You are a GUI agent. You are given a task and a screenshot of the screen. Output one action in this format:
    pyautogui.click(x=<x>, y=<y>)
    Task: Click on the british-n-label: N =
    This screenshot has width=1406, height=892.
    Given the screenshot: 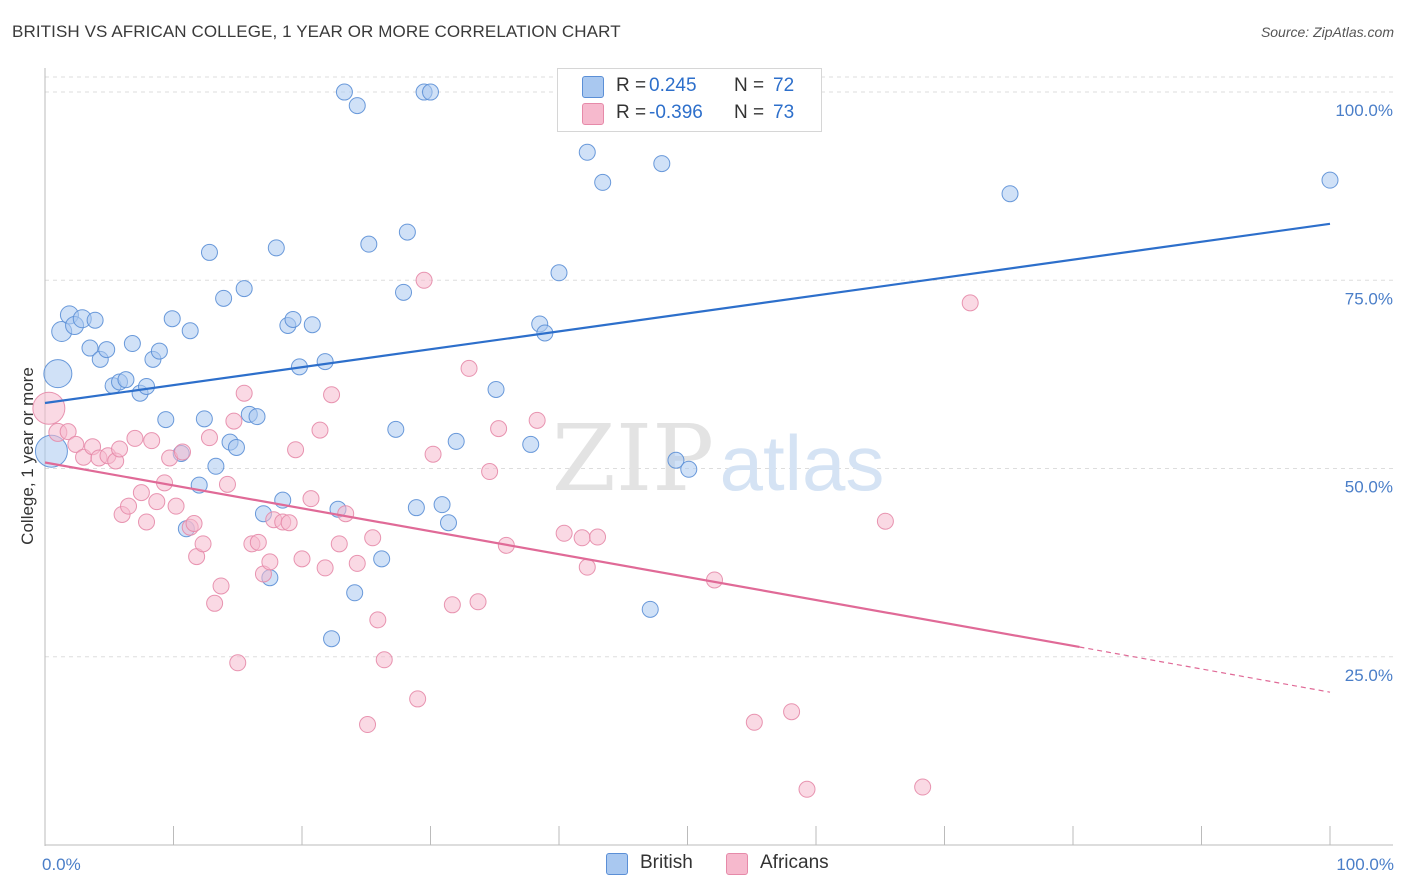 What is the action you would take?
    pyautogui.click(x=749, y=85)
    